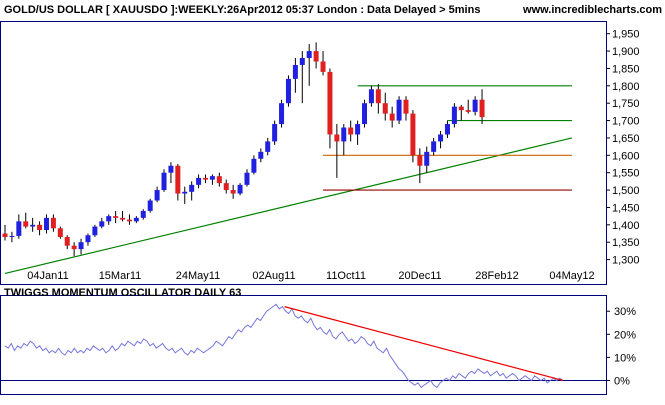 The width and height of the screenshot is (665, 405). What do you see at coordinates (273, 276) in the screenshot?
I see `price-x-tick-label: 02Aug11` at bounding box center [273, 276].